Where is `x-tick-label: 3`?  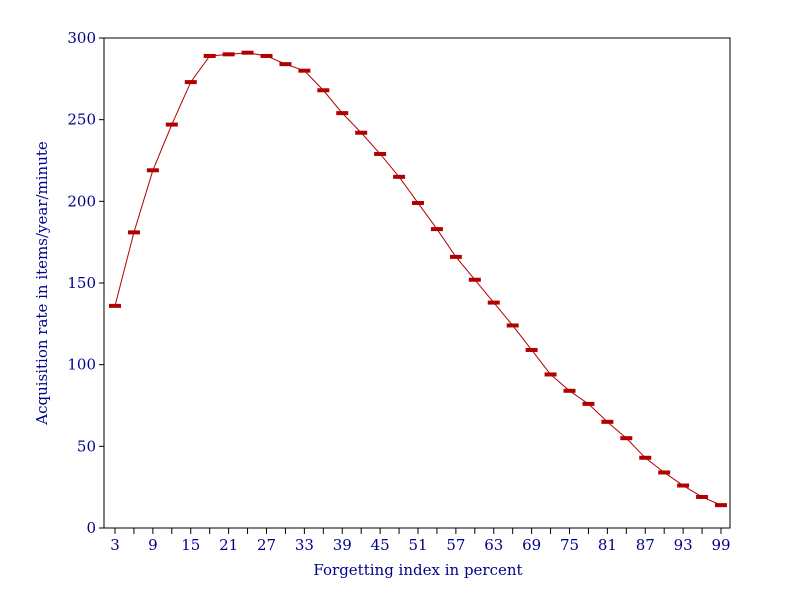 x-tick-label: 3 is located at coordinates (115, 545).